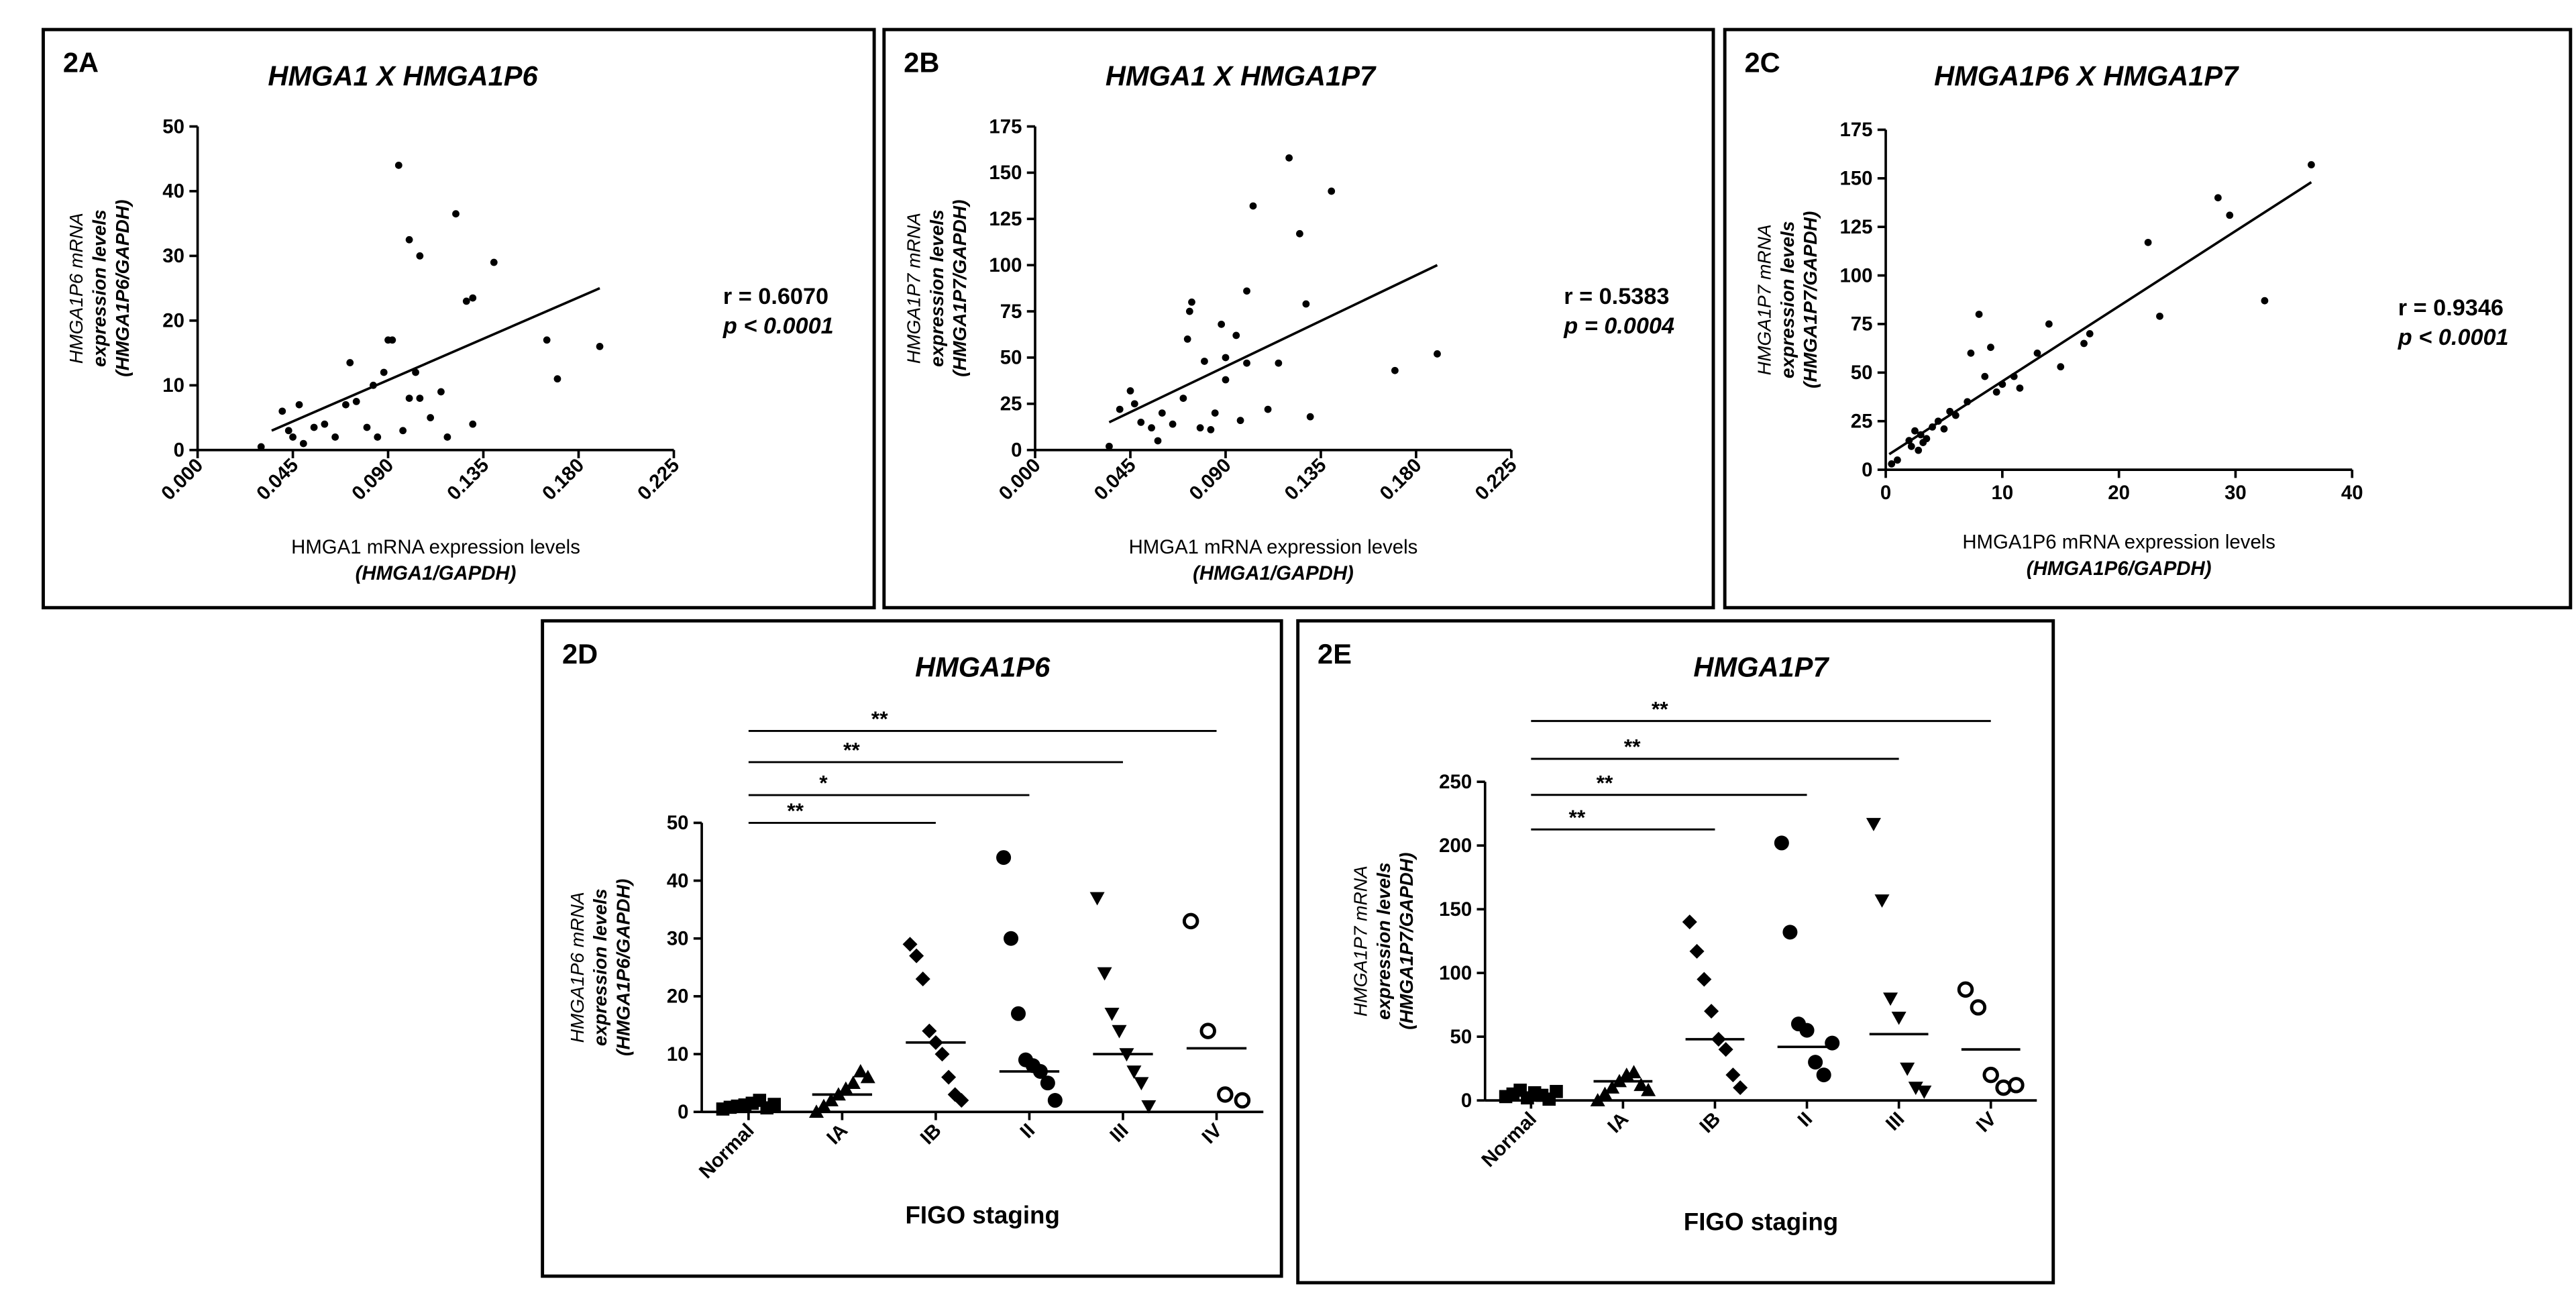 The height and width of the screenshot is (1309, 2576). I want to click on panel-label: 2B, so click(921, 62).